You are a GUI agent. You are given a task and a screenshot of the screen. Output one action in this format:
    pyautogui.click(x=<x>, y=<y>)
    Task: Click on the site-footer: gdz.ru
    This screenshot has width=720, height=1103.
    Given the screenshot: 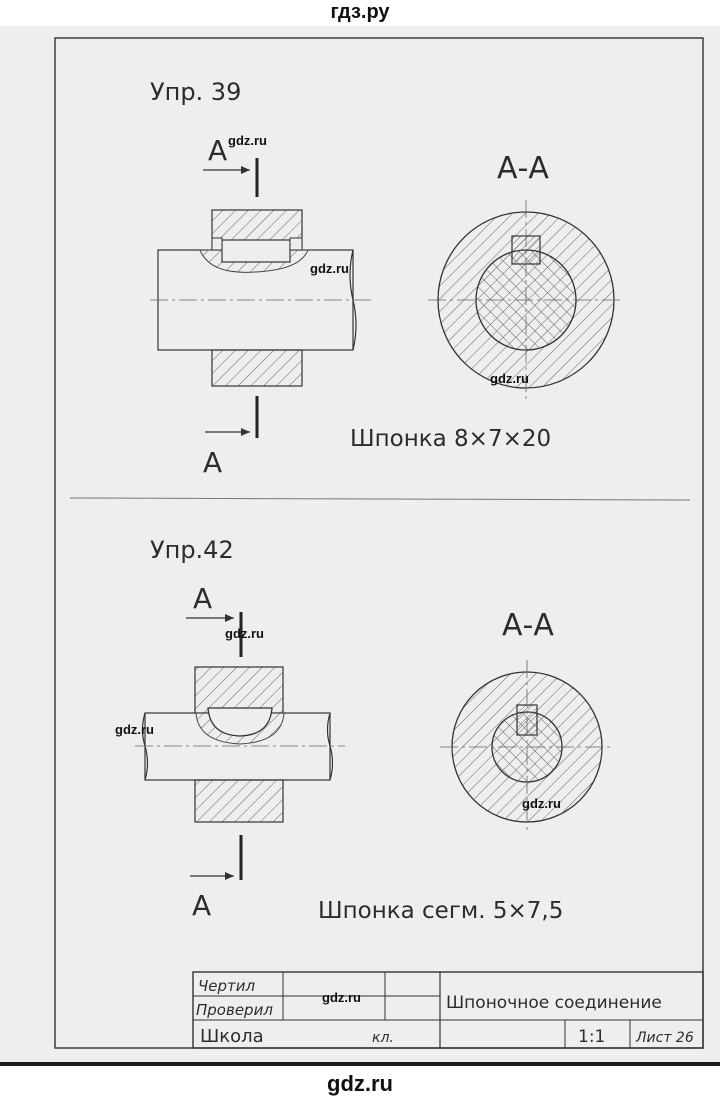 What is the action you would take?
    pyautogui.click(x=360, y=1084)
    